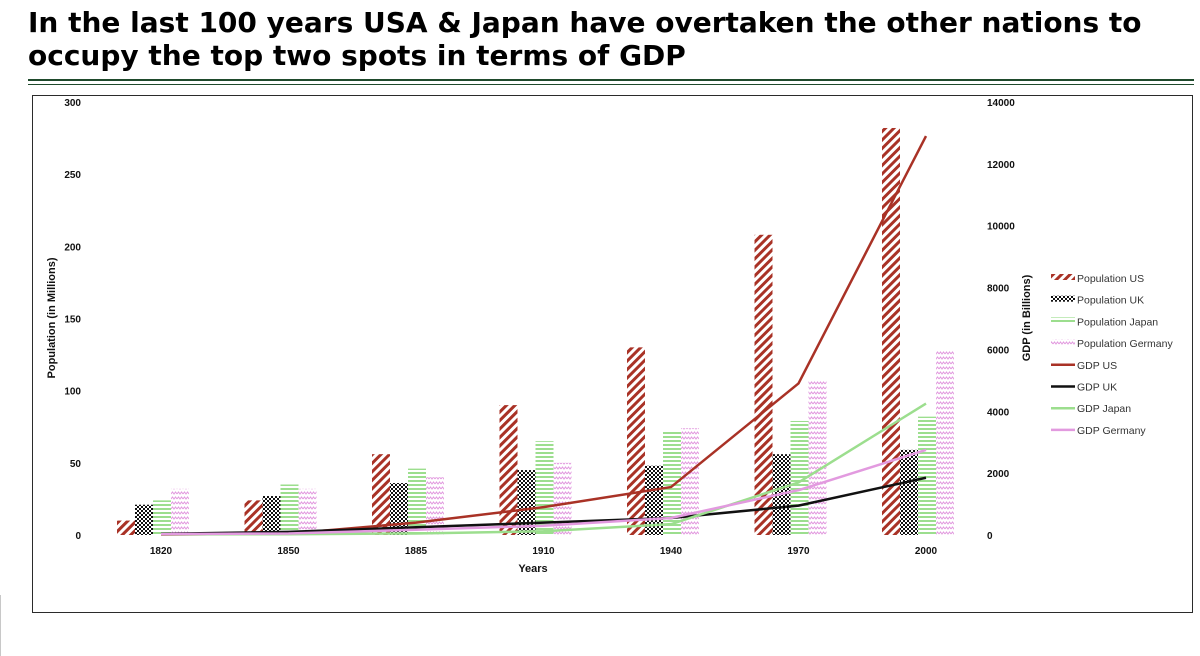 The image size is (1200, 656). I want to click on line-gdp-germany, so click(543, 492).